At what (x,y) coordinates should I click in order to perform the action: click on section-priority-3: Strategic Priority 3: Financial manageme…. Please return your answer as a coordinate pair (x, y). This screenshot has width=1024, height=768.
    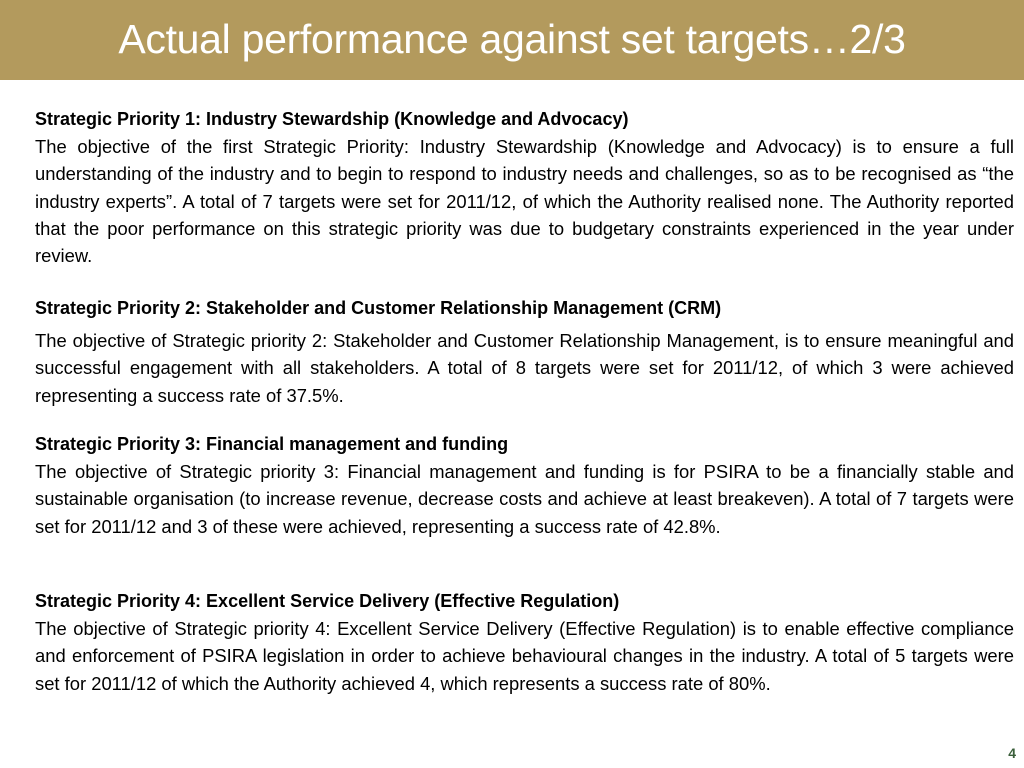
    Looking at the image, I should click on (524, 485).